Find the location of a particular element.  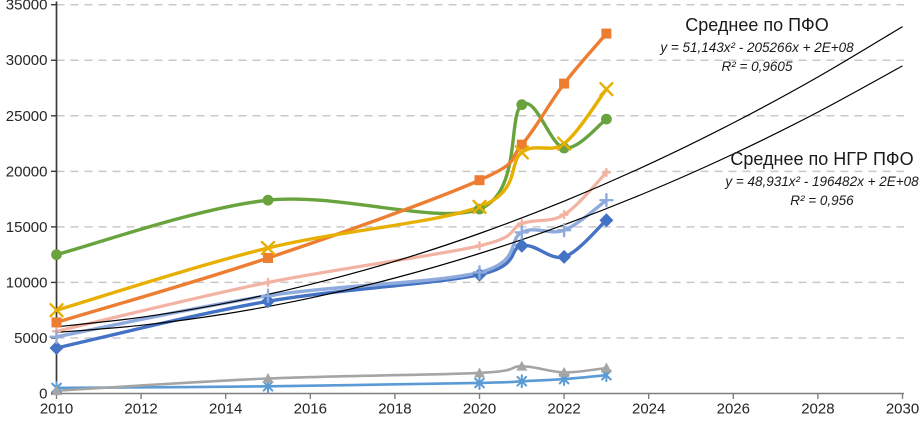

x-axis-label-2028: 2028 is located at coordinates (817, 409).